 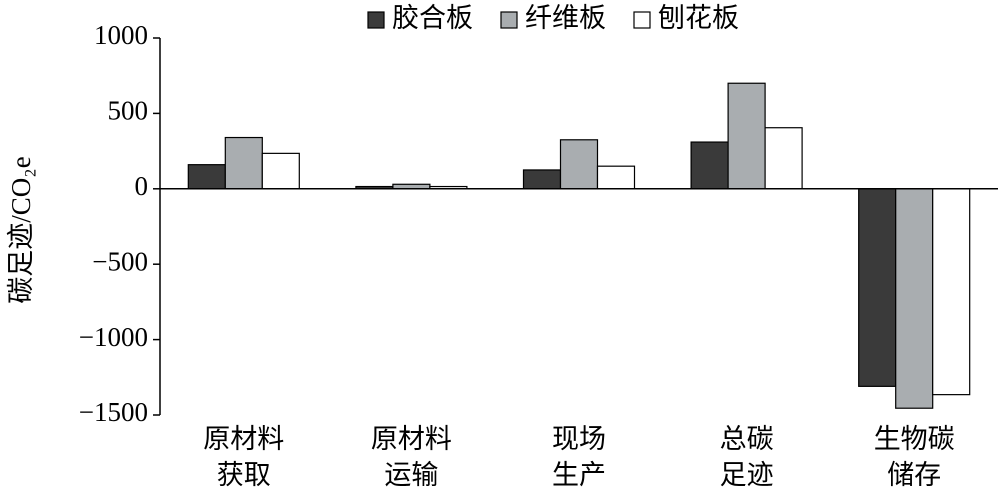 I want to click on y-tick-label: 1000, so click(x=121, y=35).